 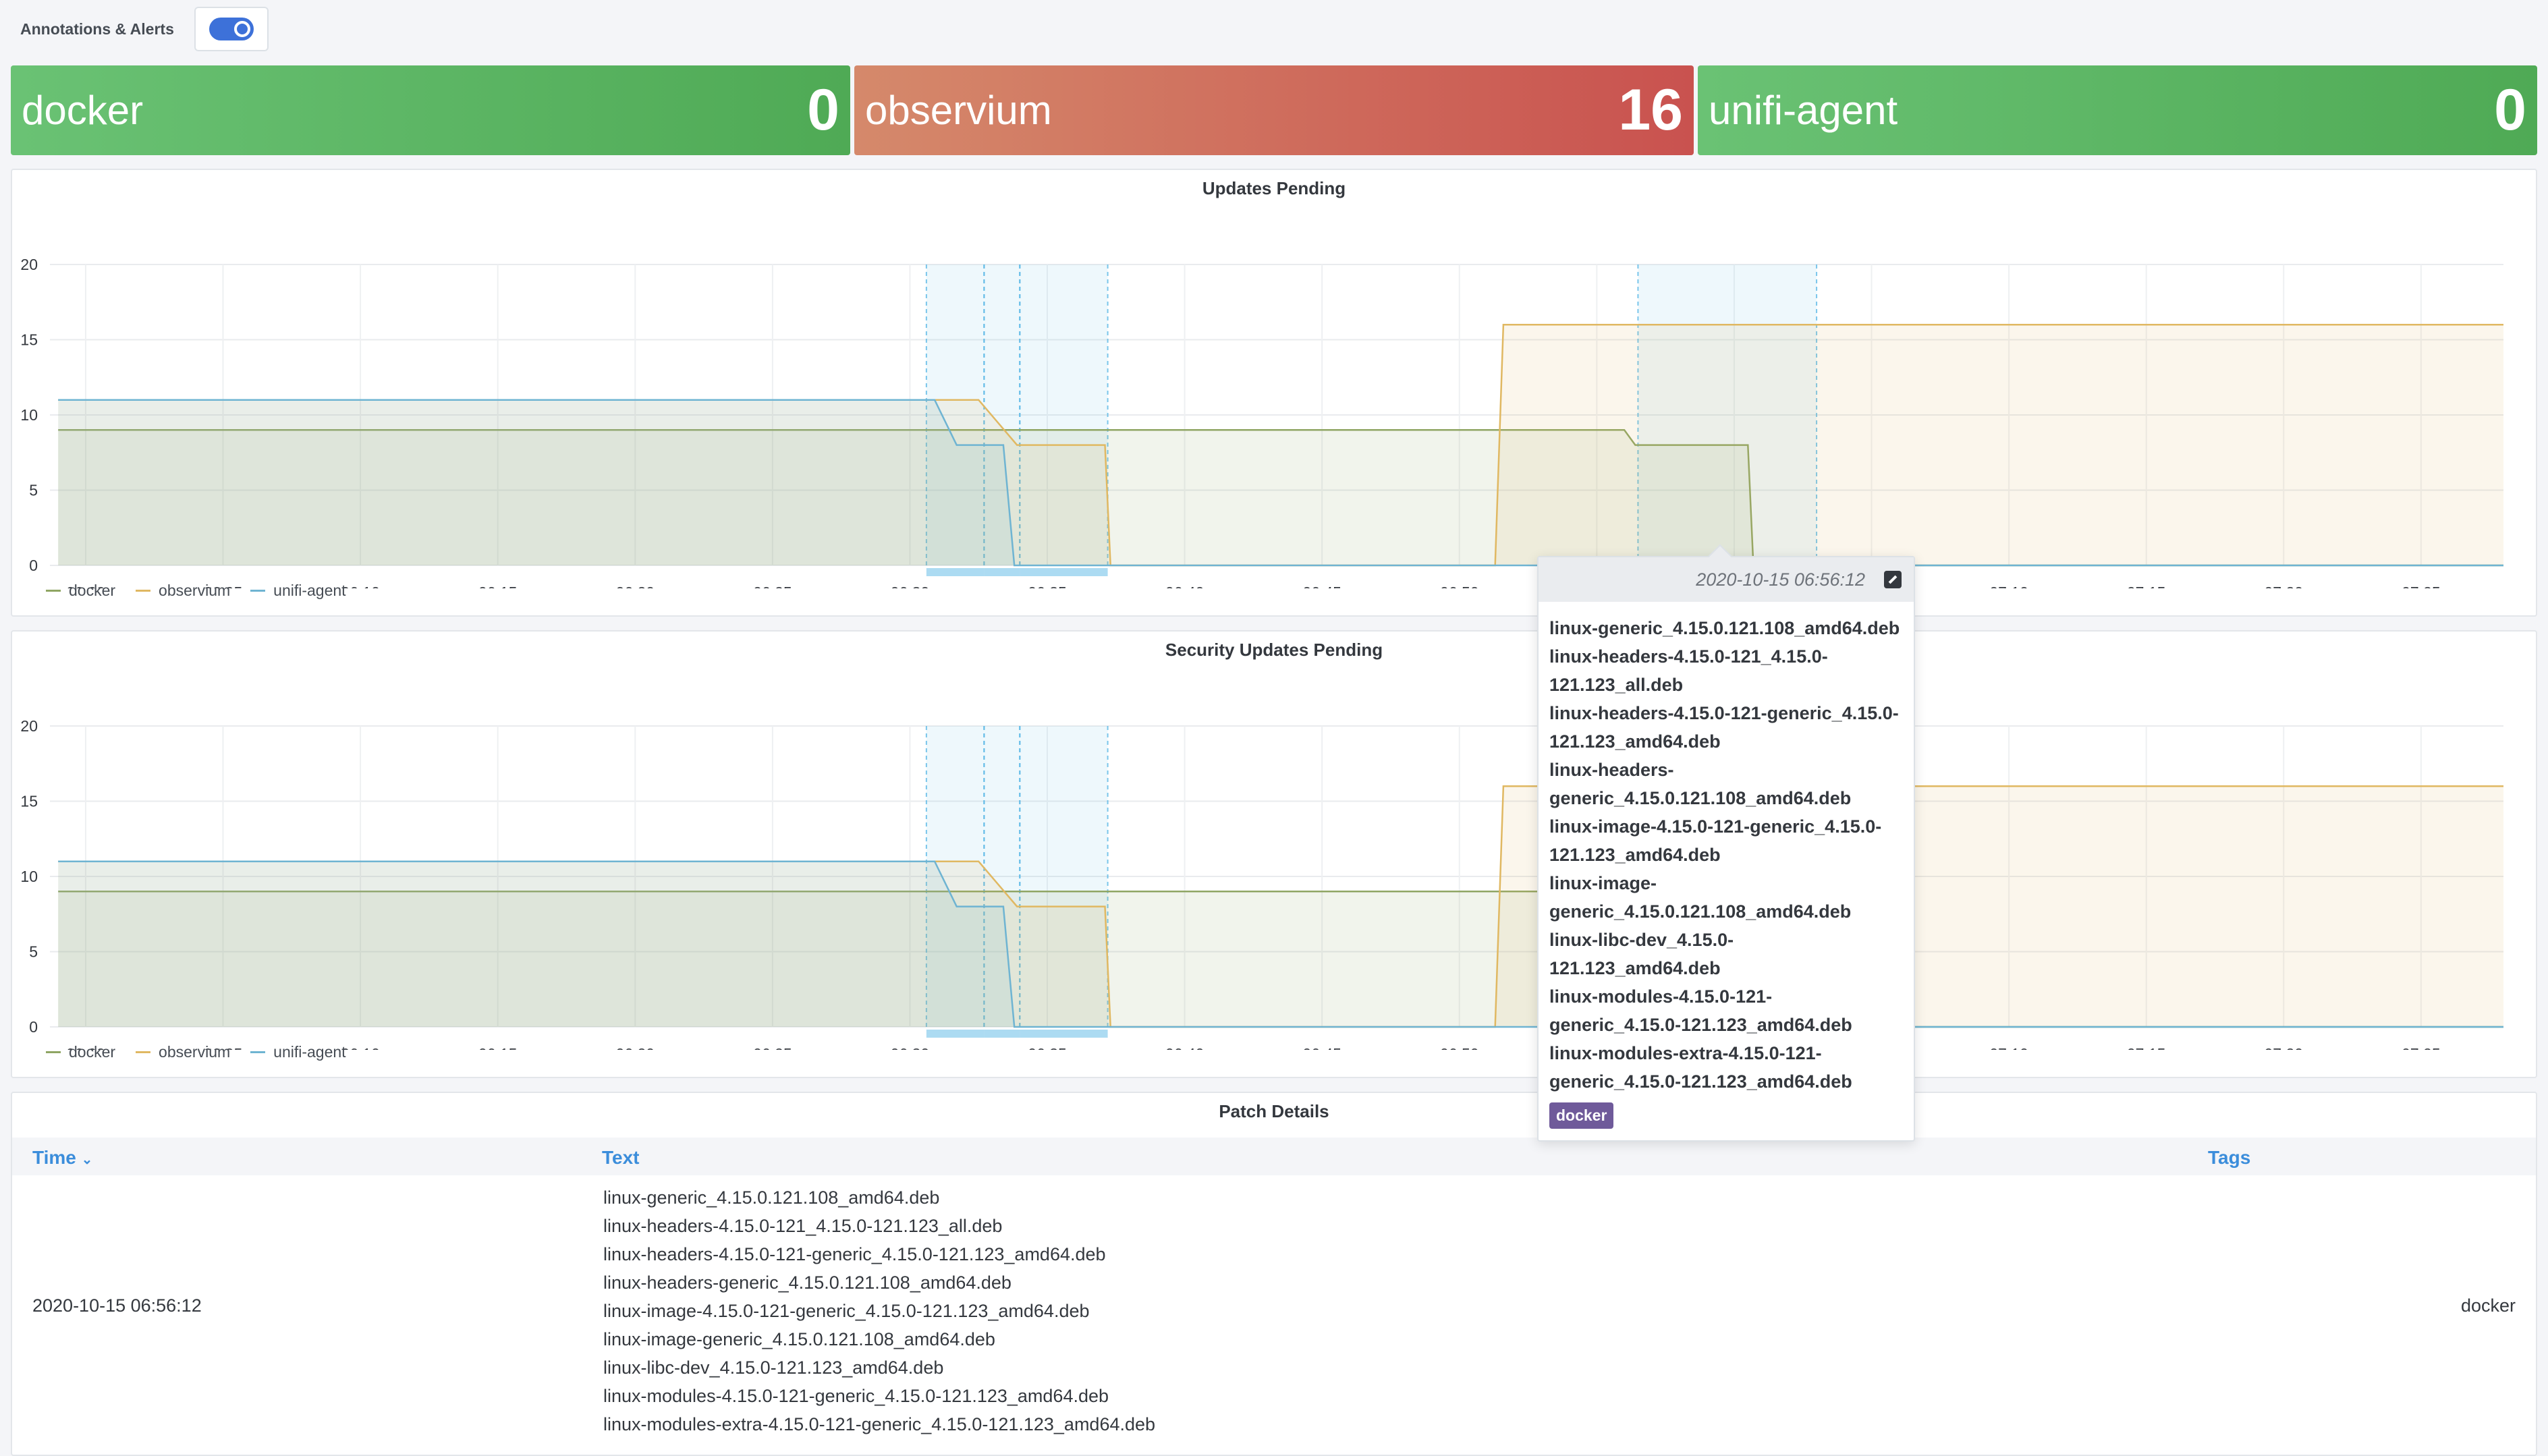 I want to click on tooltip-line: linux-headers-4.15.0-121-generic_4.15.0-, so click(x=1724, y=713).